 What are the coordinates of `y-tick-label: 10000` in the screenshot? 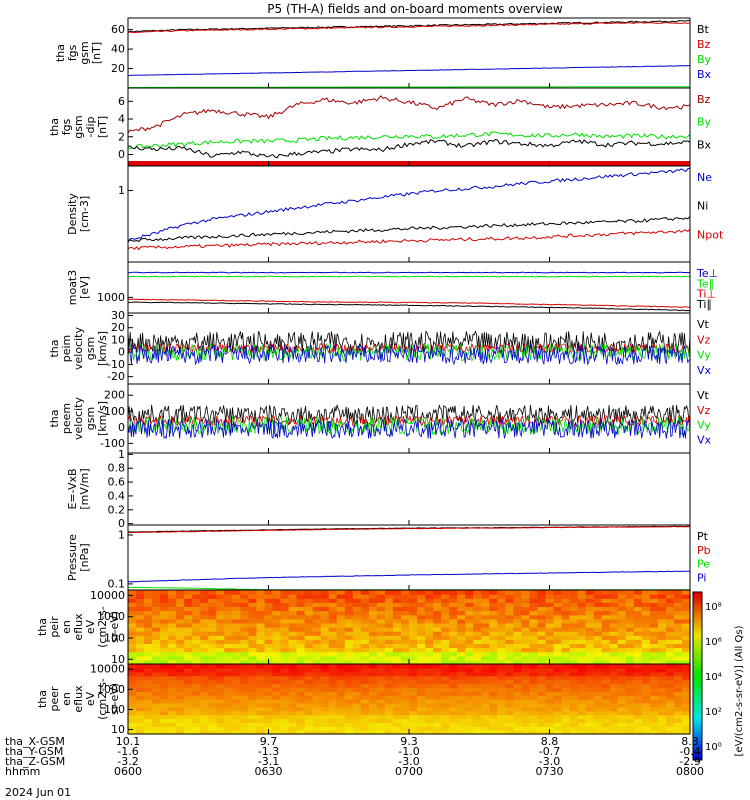 It's located at (107, 669).